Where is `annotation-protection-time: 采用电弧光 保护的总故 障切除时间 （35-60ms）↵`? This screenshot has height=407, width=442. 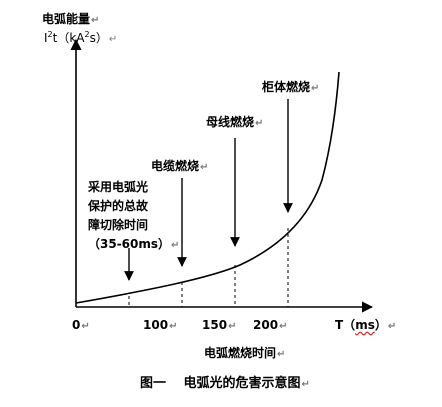
annotation-protection-time: 采用电弧光 保护的总故 障切除时间 （35-60ms）↵ is located at coordinates (133, 216).